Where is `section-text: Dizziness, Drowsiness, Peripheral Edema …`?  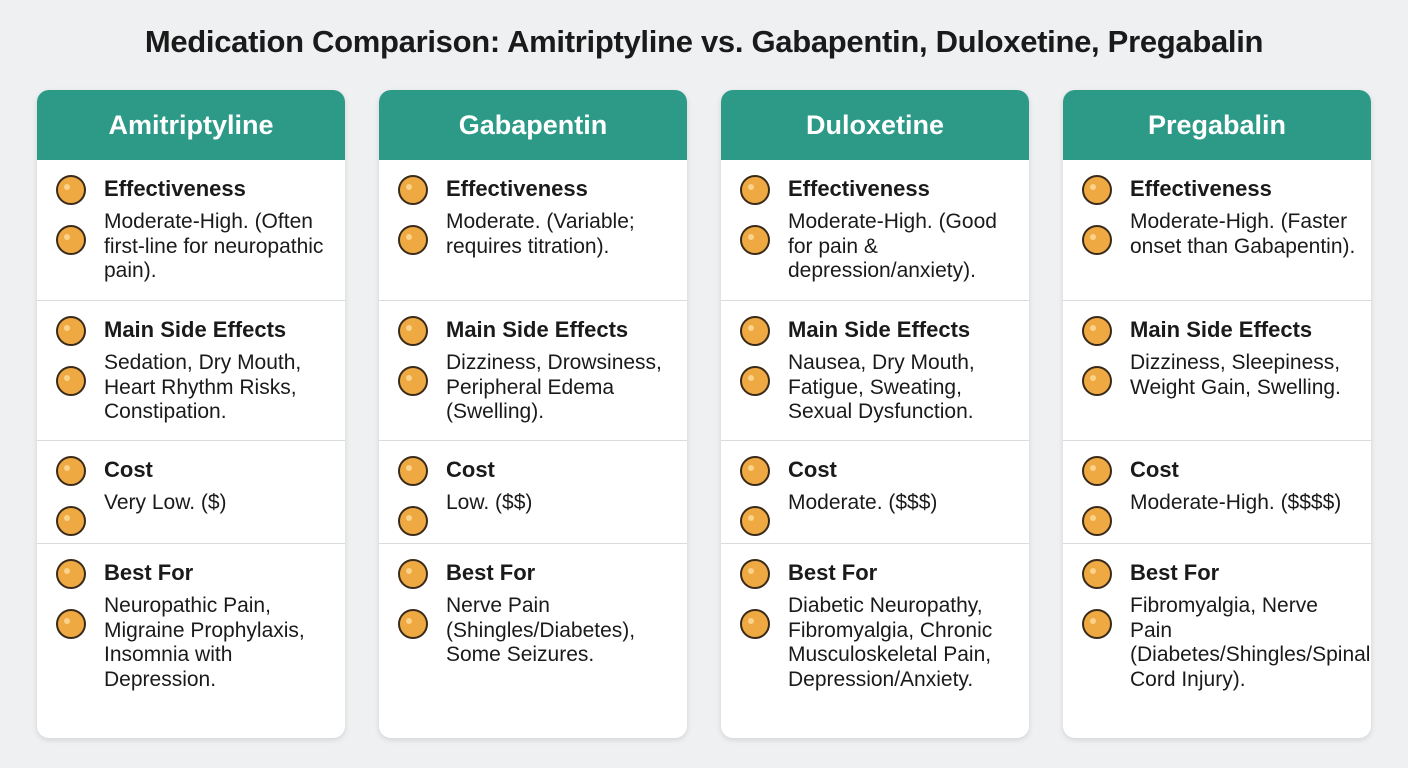 section-text: Dizziness, Drowsiness, Peripheral Edema … is located at coordinates (554, 387).